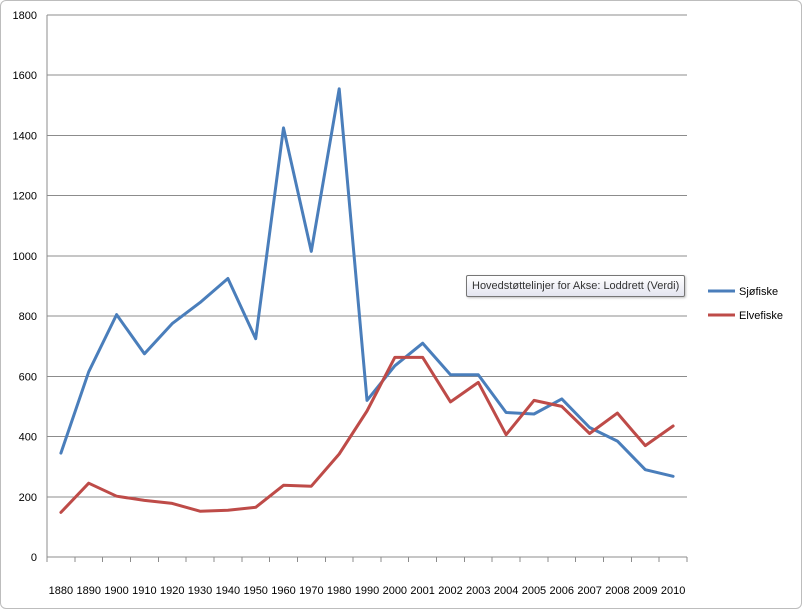  I want to click on y-tick-label: 1000, so click(25, 257).